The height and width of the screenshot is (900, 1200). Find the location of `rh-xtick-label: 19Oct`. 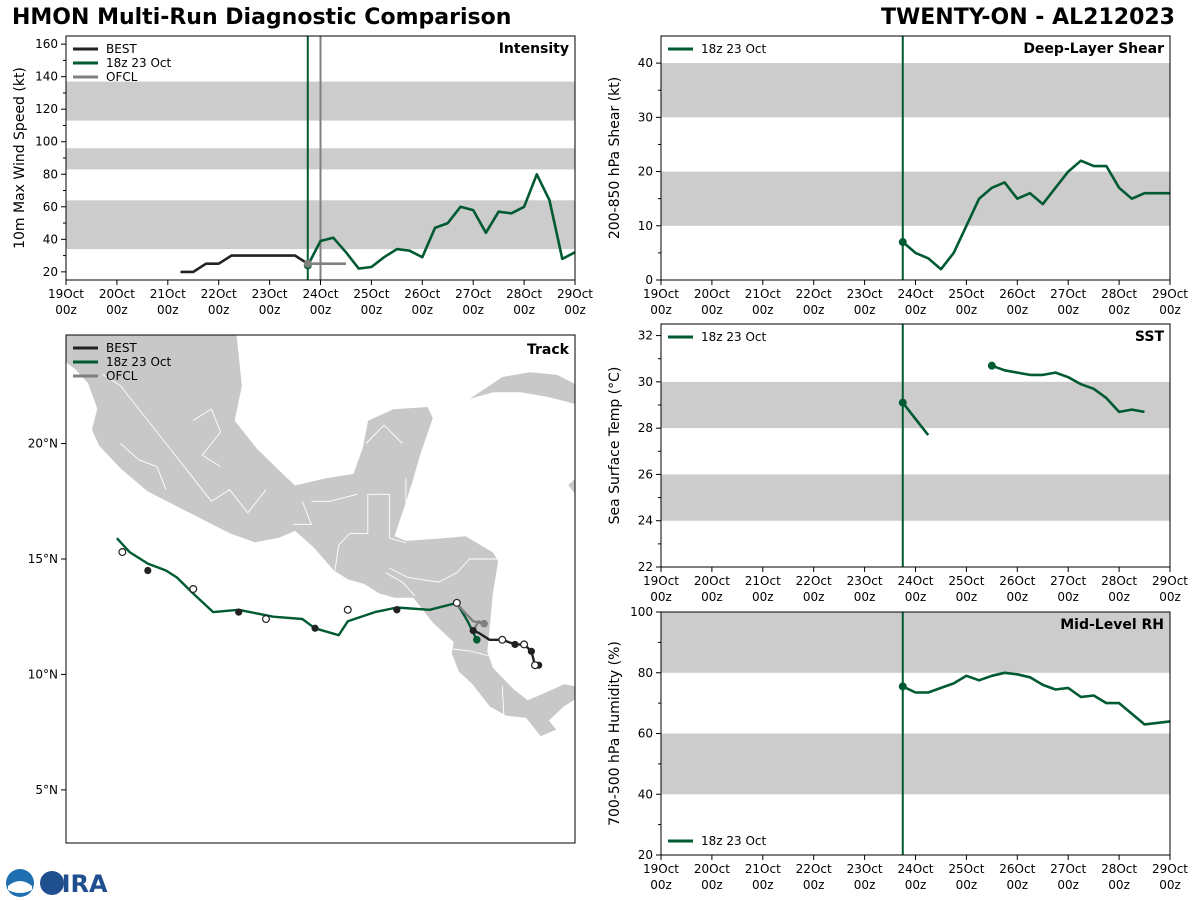

rh-xtick-label: 19Oct is located at coordinates (661, 869).